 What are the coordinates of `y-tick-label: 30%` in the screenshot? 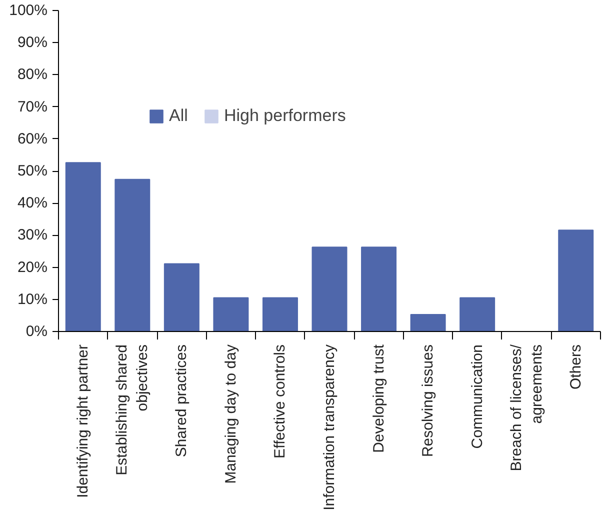 It's located at (32, 235).